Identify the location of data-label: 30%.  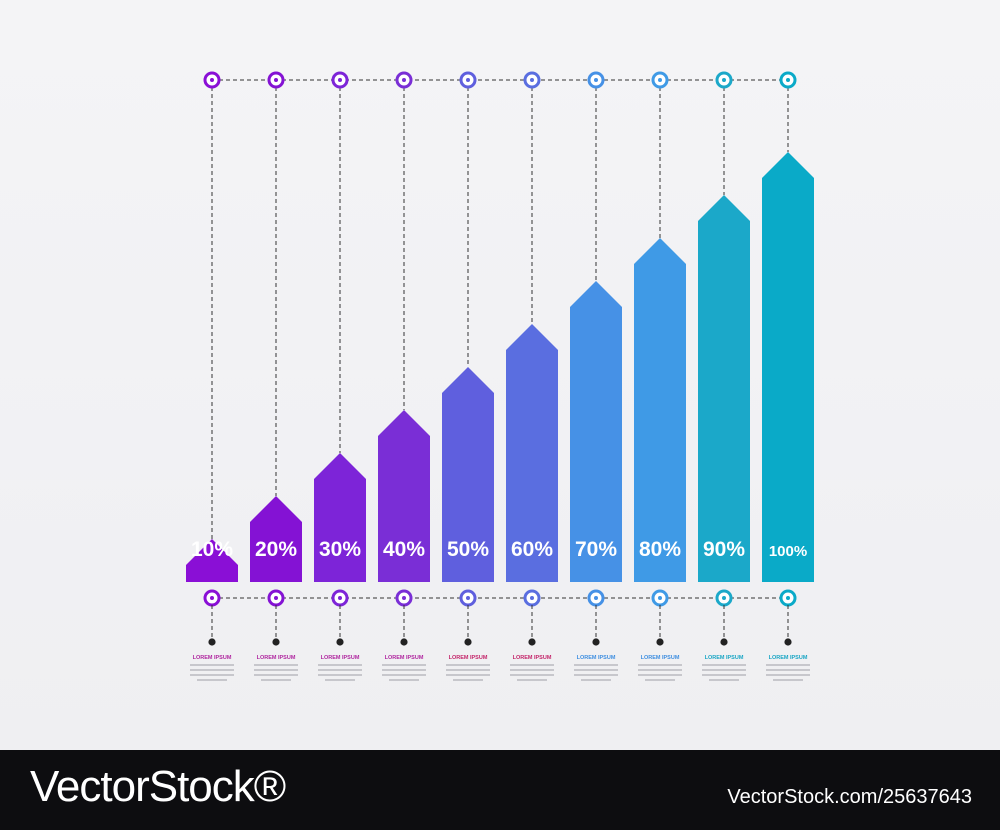
(340, 549).